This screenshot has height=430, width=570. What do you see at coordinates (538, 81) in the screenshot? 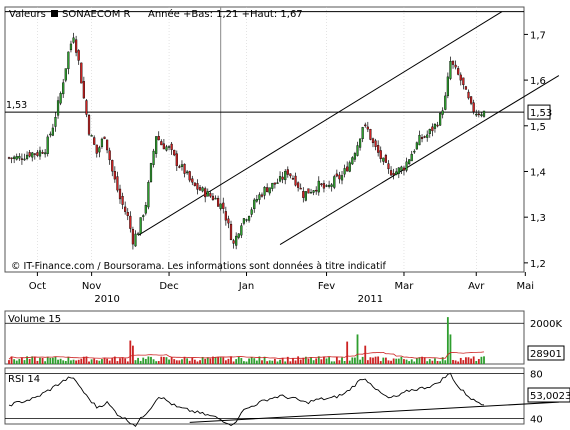
I see `price-axis-tick-label: 1,6` at bounding box center [538, 81].